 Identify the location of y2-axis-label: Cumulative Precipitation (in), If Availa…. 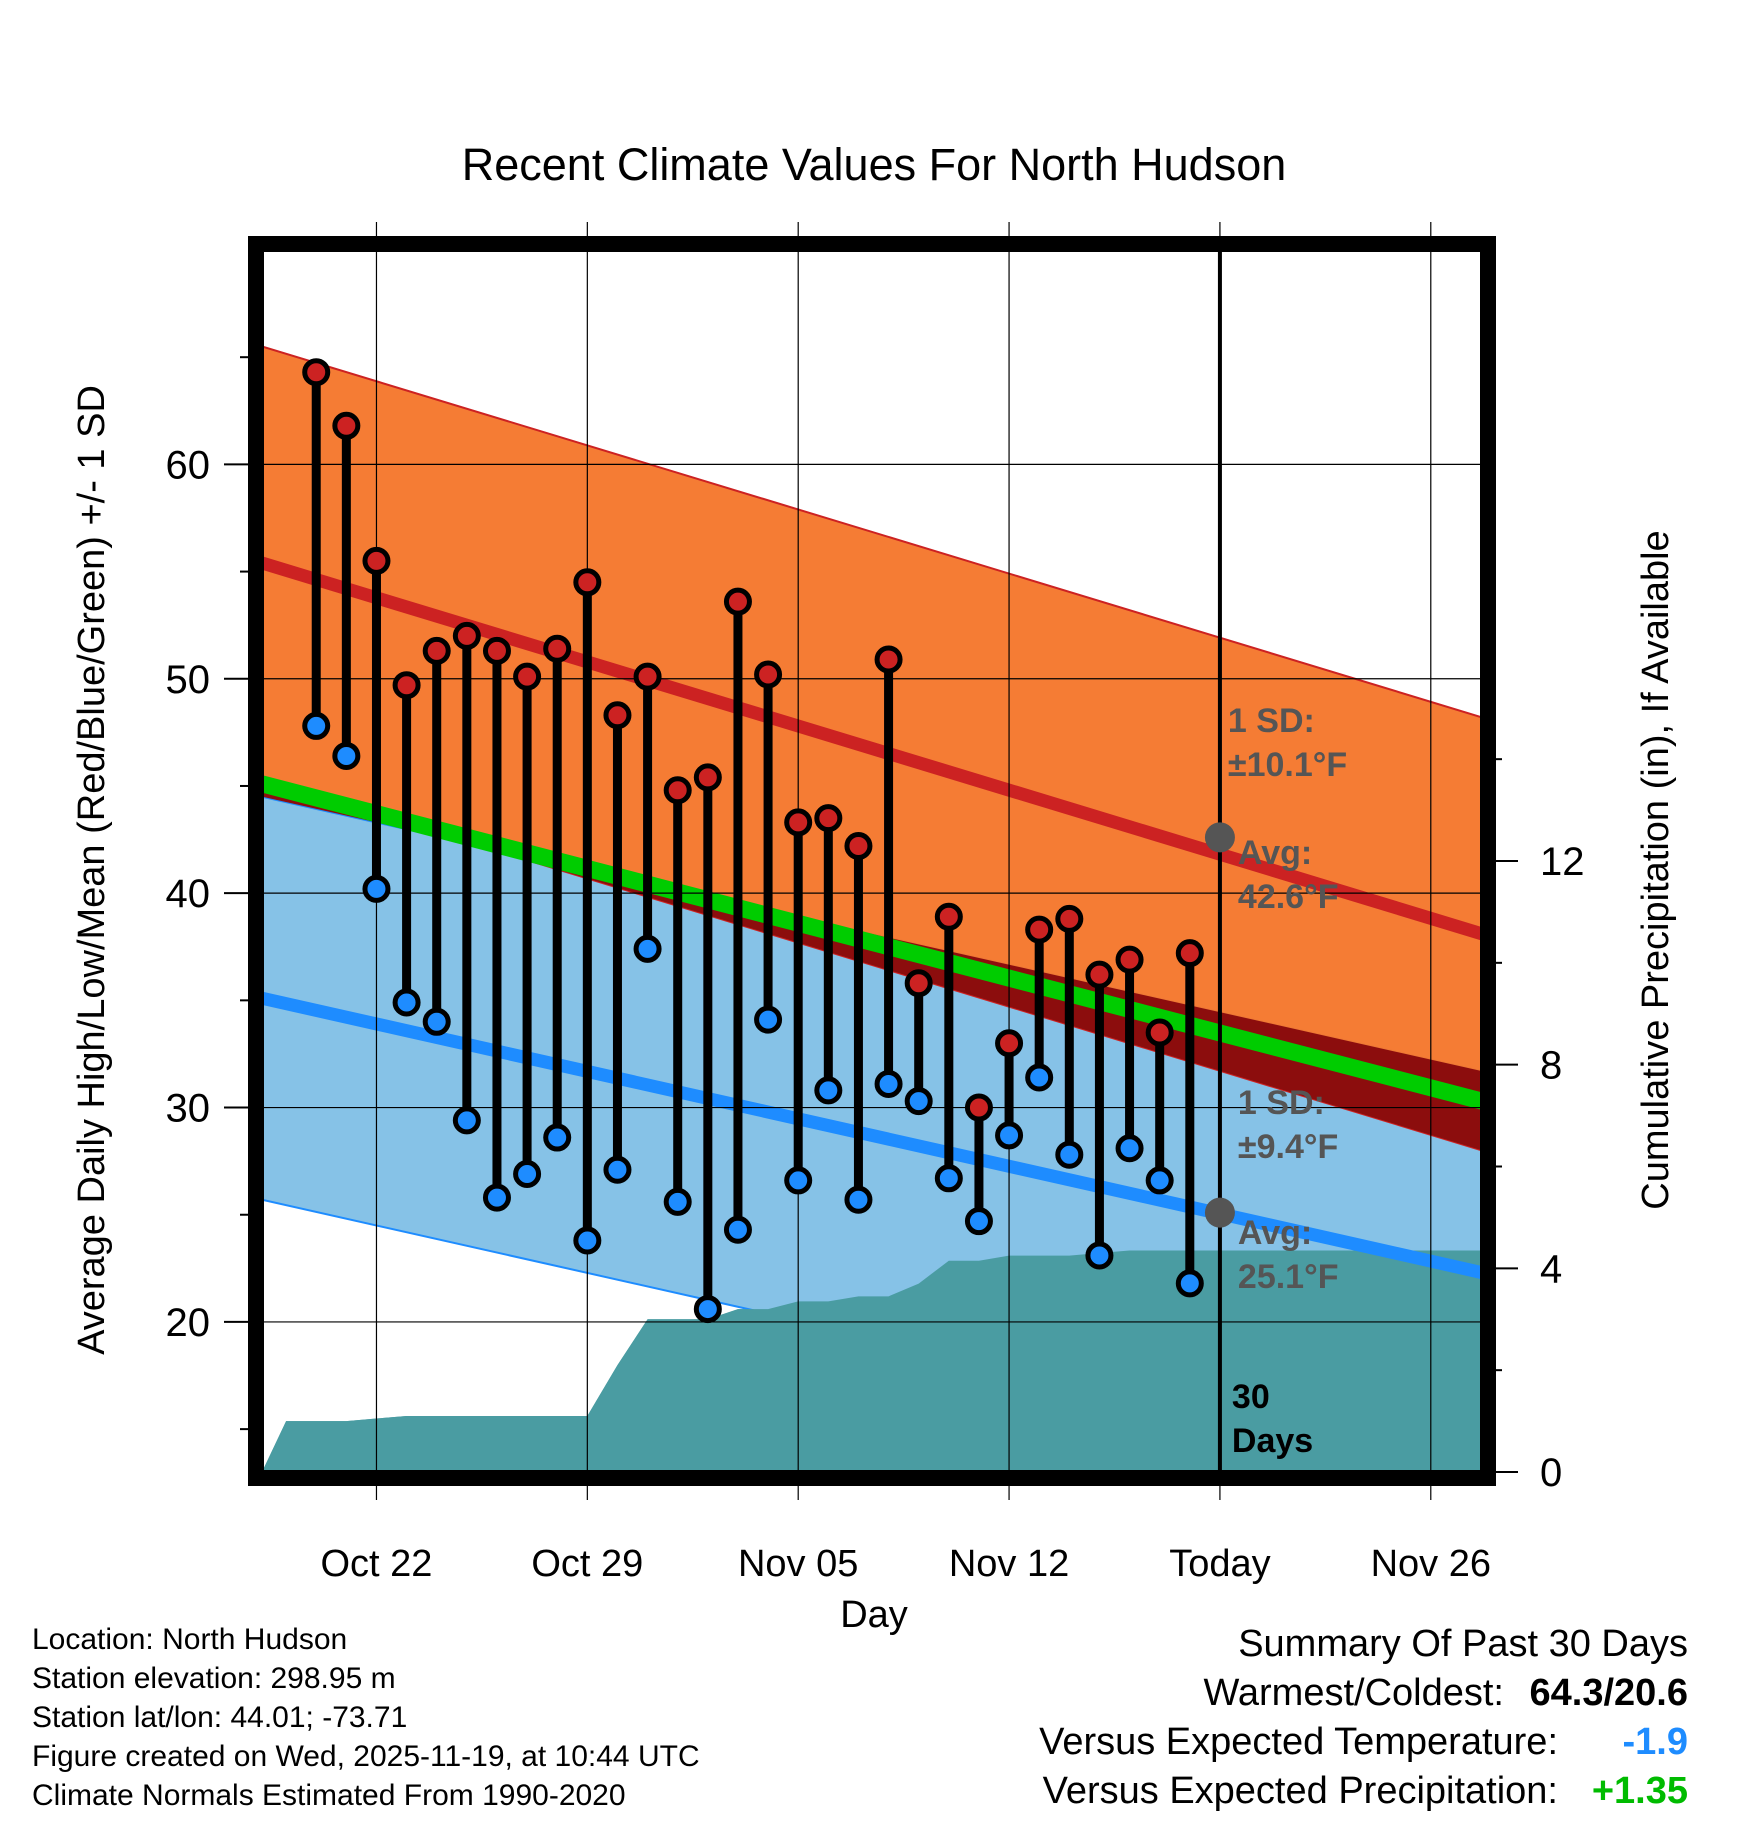
(1656, 869).